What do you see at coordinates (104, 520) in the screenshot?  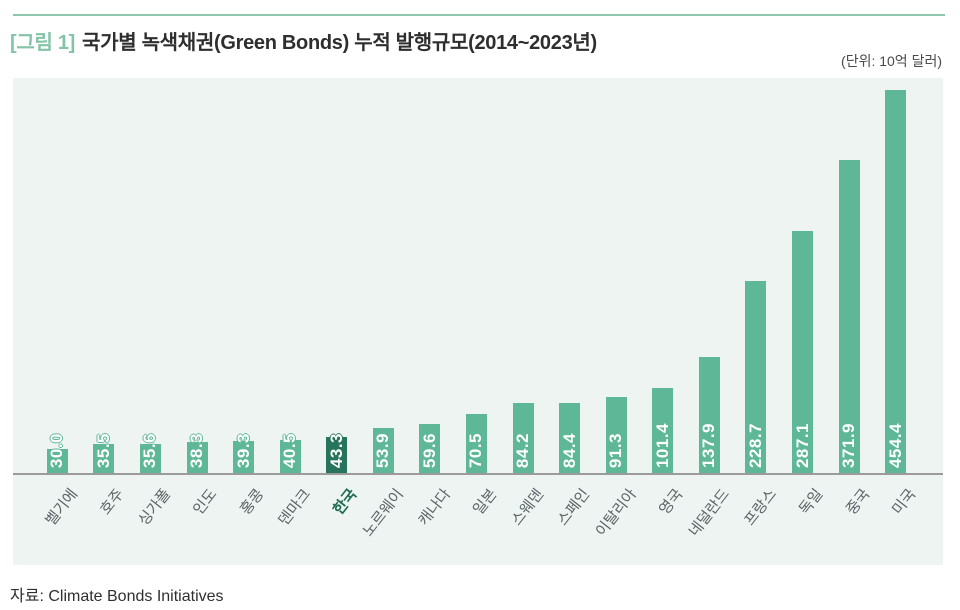 I see `x-label-cell: 호주` at bounding box center [104, 520].